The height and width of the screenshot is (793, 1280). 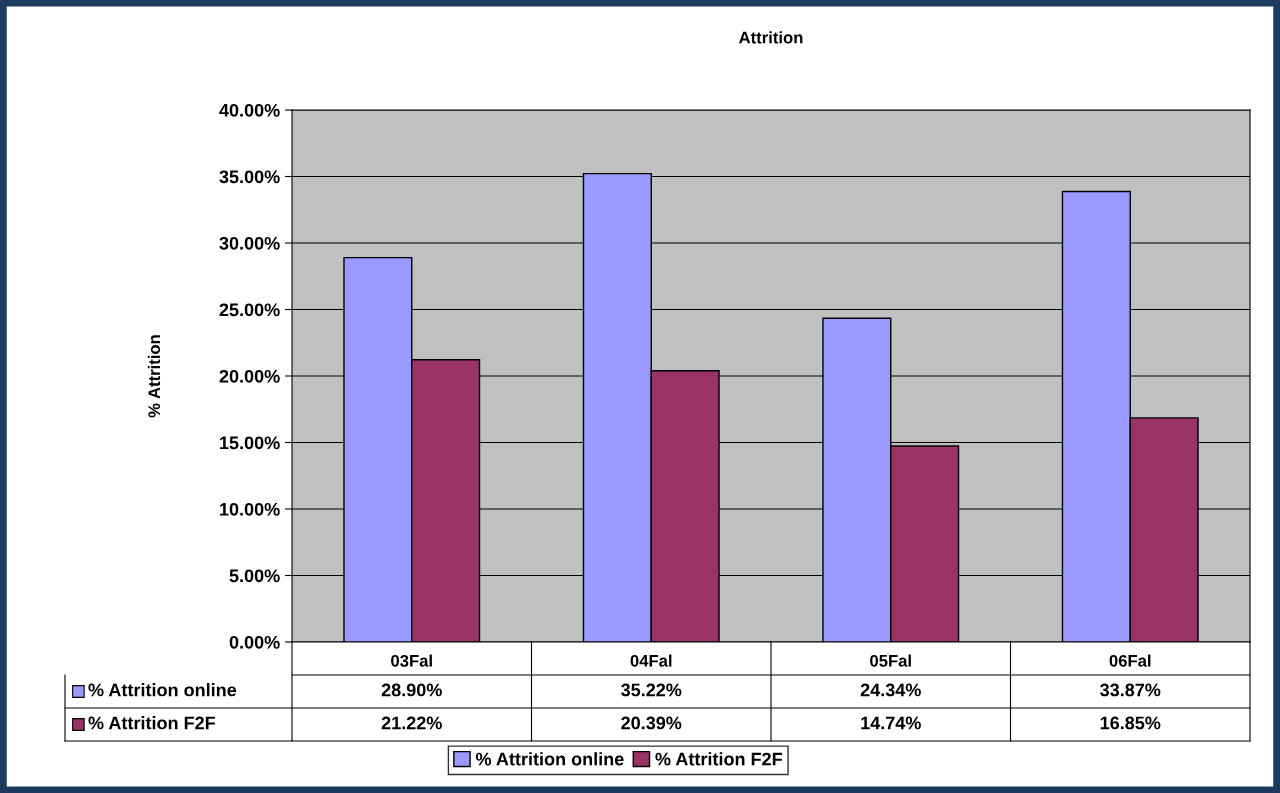 What do you see at coordinates (1130, 660) in the screenshot?
I see `x-tick-label: 06Fal` at bounding box center [1130, 660].